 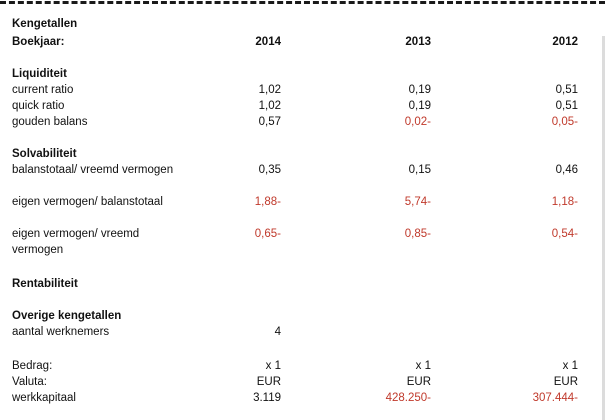 I want to click on row-label: current ratio, so click(x=43, y=90).